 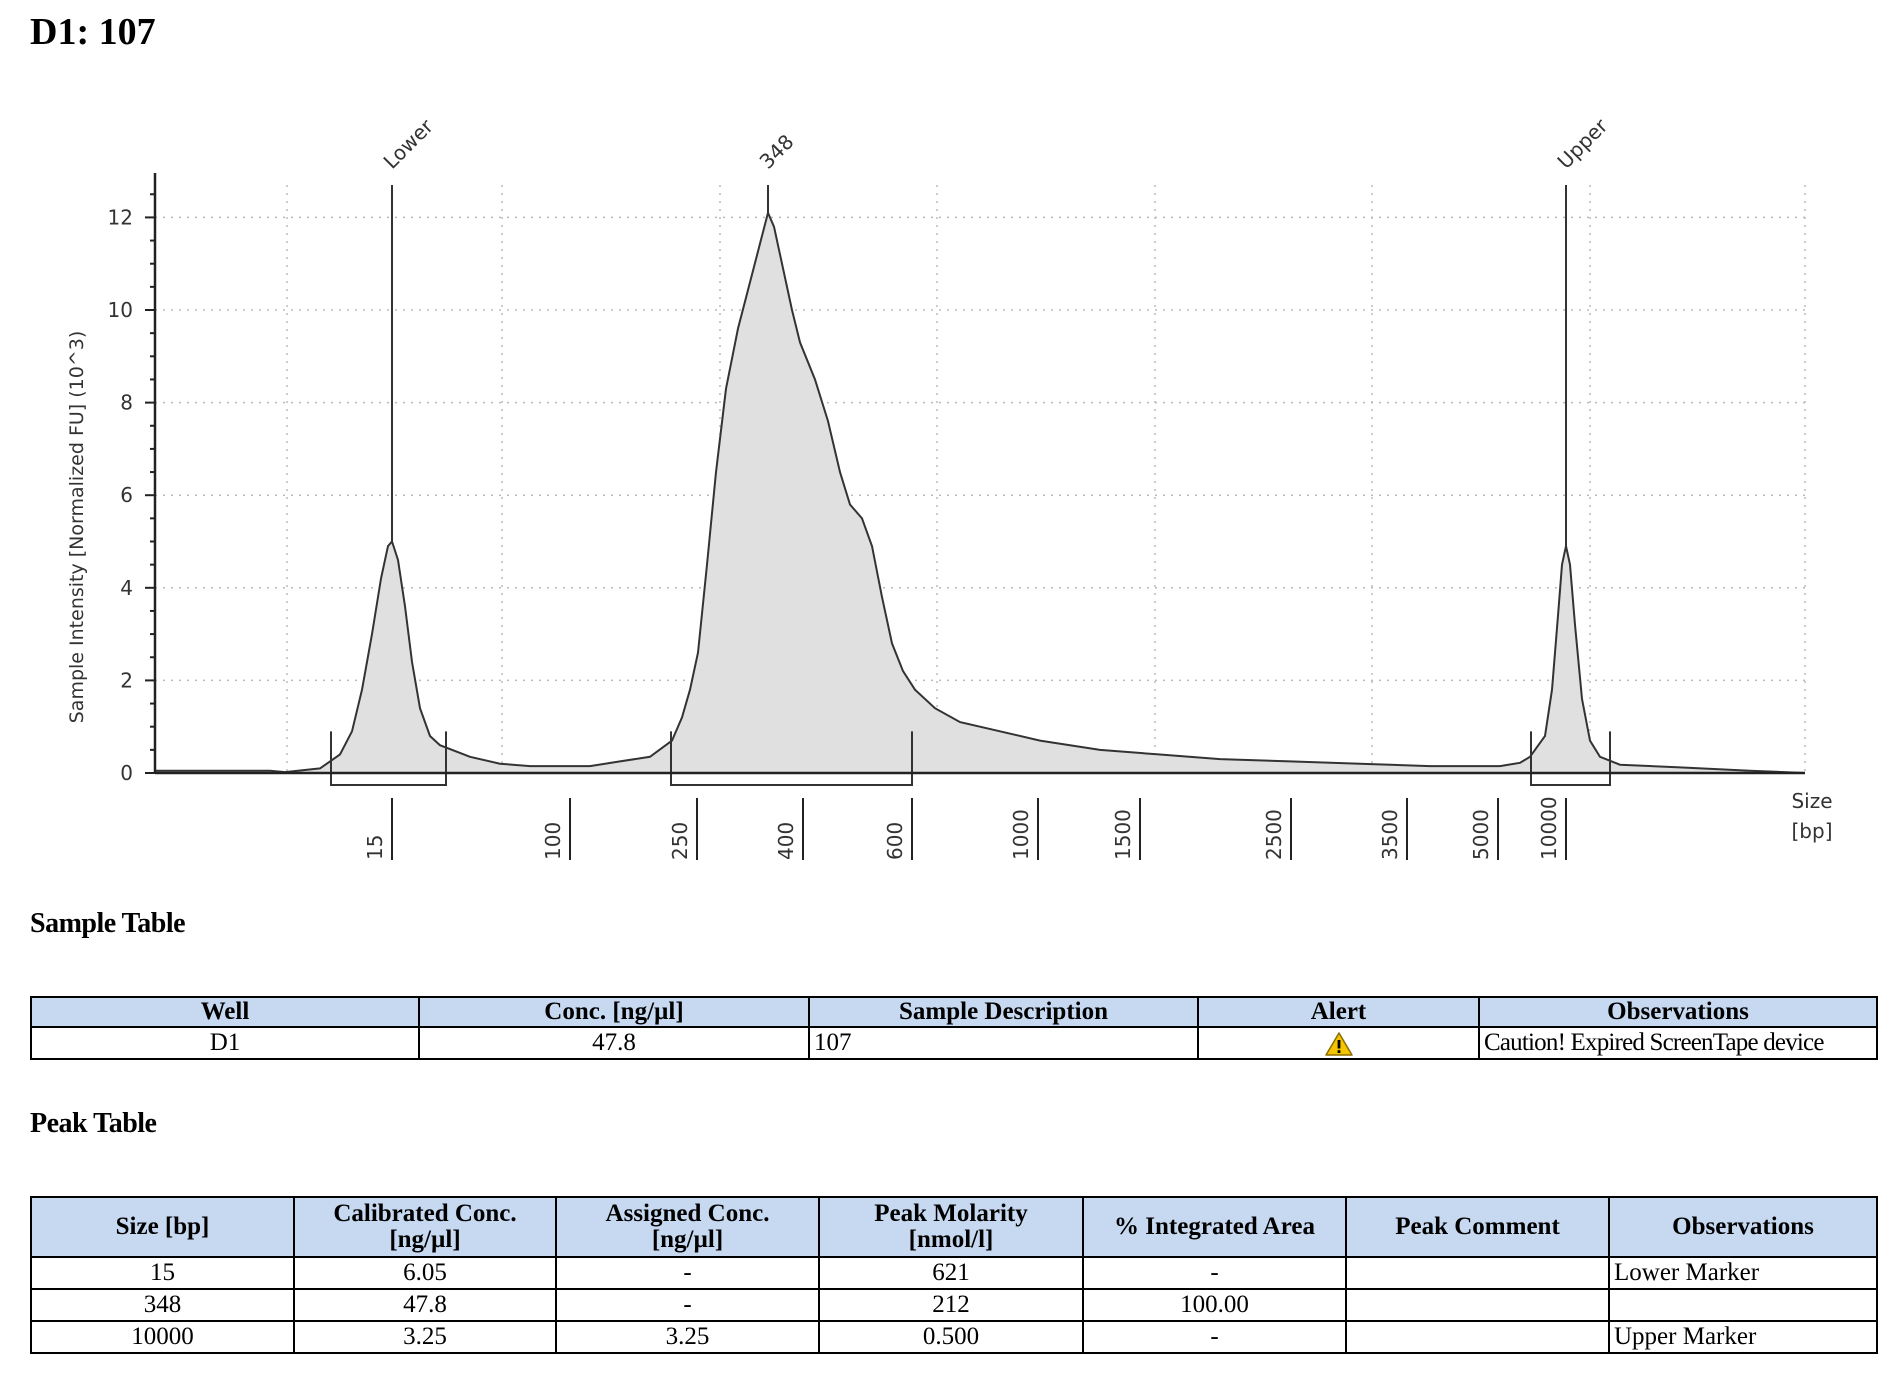 I want to click on col-header-size: Size [bp], so click(x=162, y=1227).